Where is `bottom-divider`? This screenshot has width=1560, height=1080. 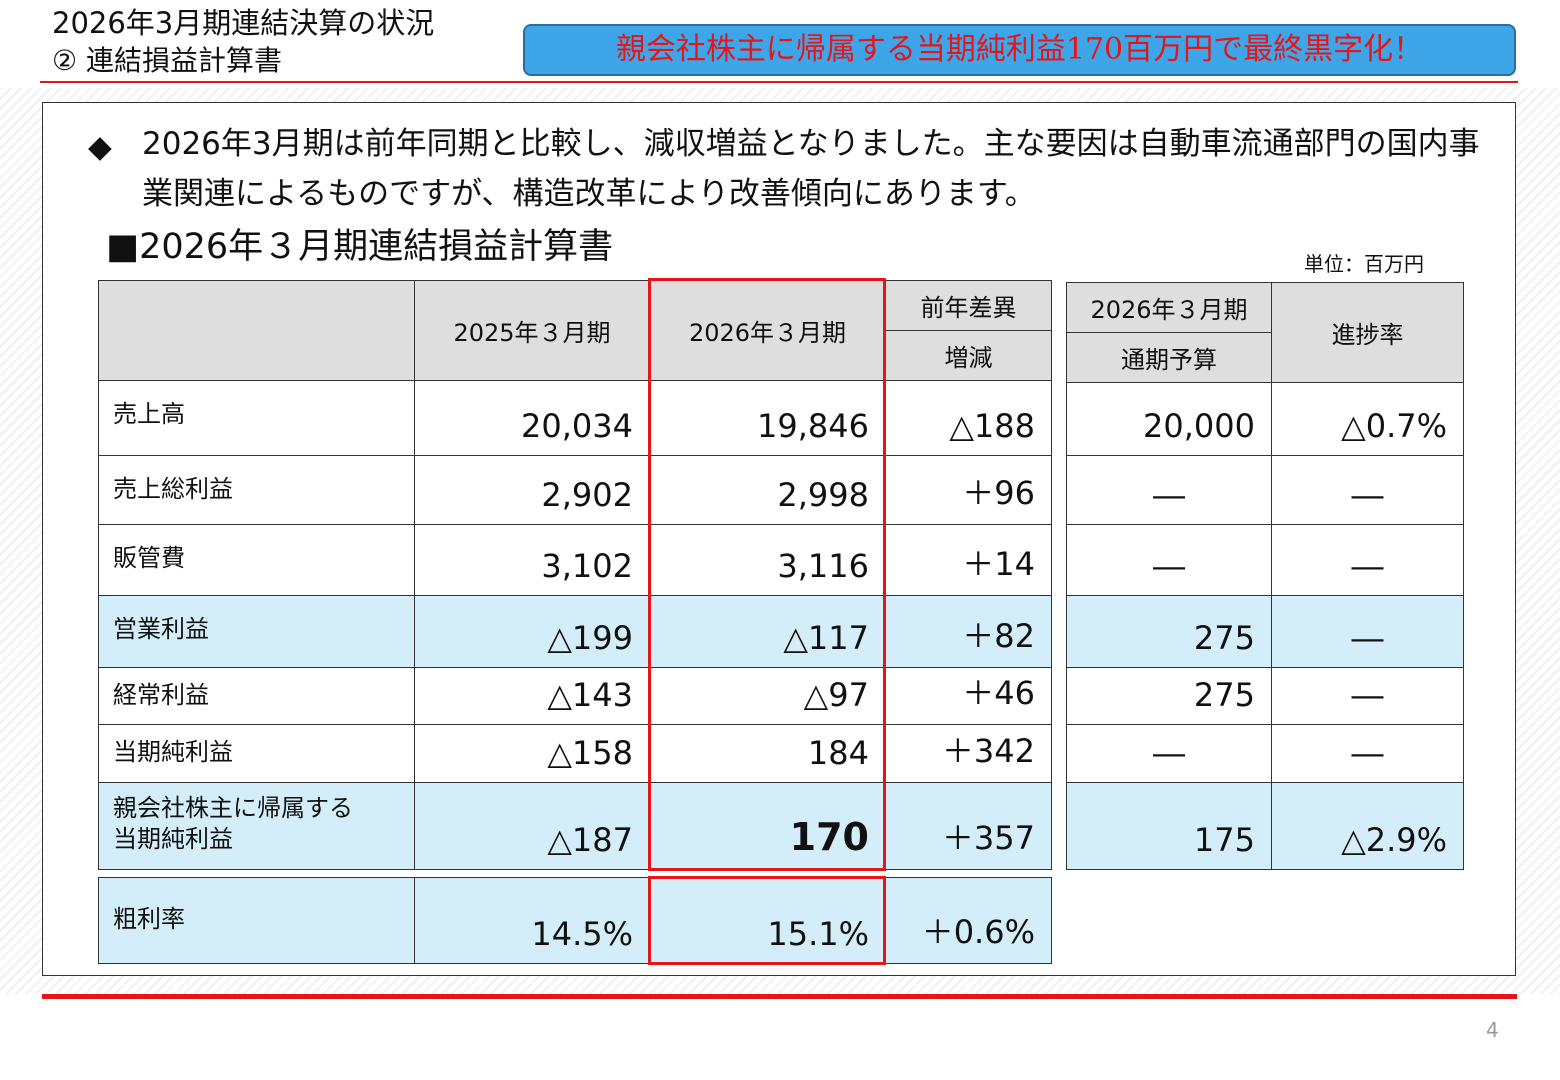
bottom-divider is located at coordinates (779, 996).